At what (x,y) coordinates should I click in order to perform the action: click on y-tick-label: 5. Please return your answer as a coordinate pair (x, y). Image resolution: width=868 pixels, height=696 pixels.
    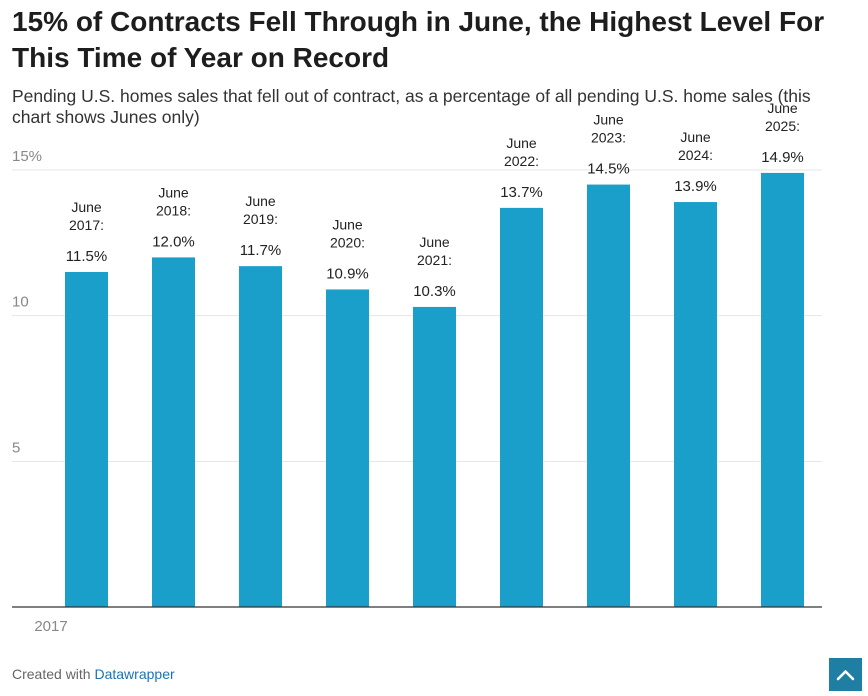
    Looking at the image, I should click on (16, 447).